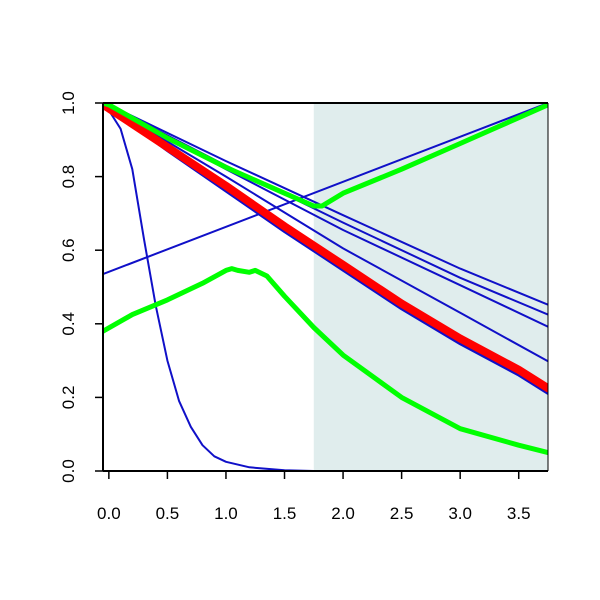 The image size is (600, 600). Describe the element at coordinates (68, 471) in the screenshot. I see `y-tick-label-0: 0.0` at that location.